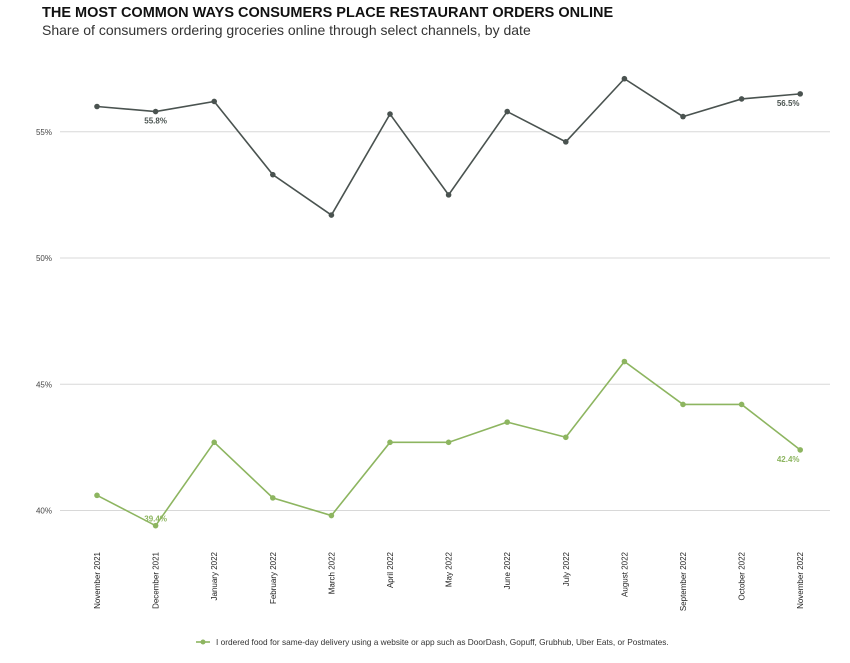  Describe the element at coordinates (800, 579) in the screenshot. I see `x-tick-label: November 2022` at that location.